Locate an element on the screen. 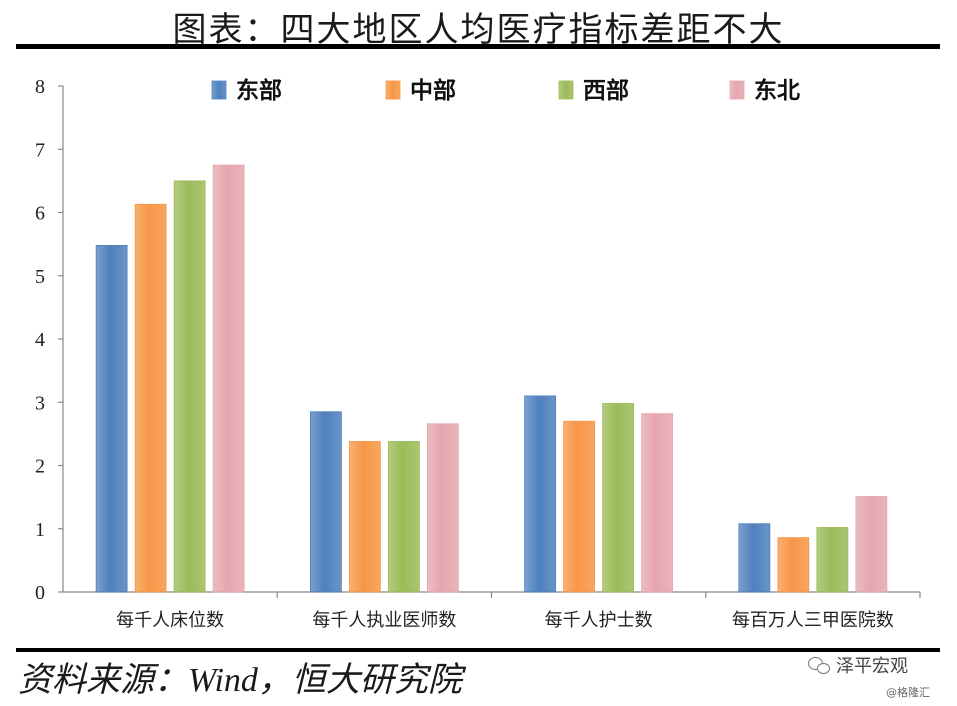  x-category-label: 每千人护士数 is located at coordinates (599, 620).